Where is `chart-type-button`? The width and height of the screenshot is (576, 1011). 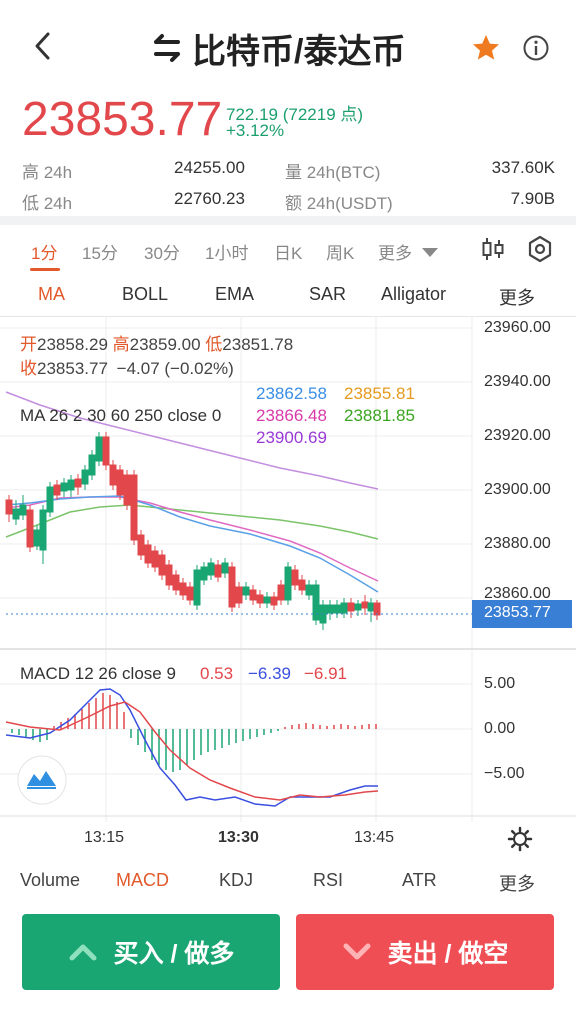 chart-type-button is located at coordinates (42, 780).